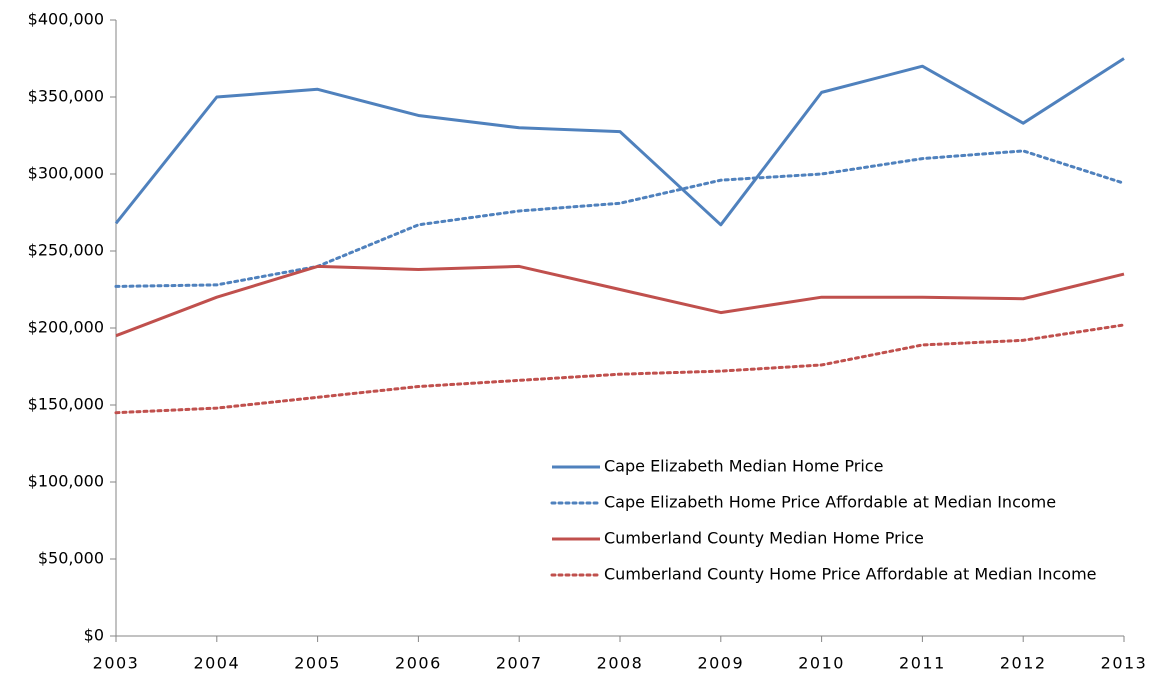 This screenshot has width=1168, height=675. I want to click on x-tick-label: 2007, so click(519, 663).